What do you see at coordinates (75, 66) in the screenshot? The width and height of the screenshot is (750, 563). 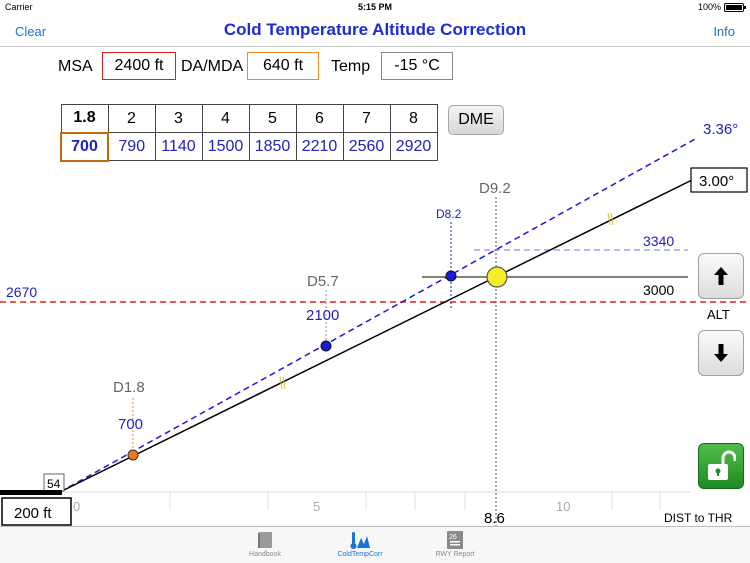 I see `msa-label: MSA` at bounding box center [75, 66].